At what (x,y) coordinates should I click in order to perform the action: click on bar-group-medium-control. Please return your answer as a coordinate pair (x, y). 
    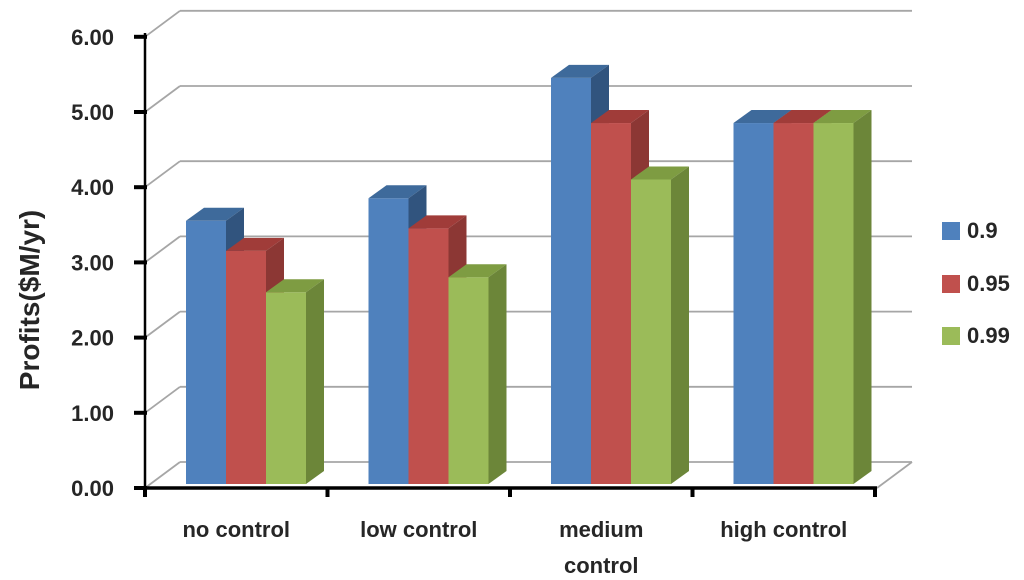
    Looking at the image, I should click on (620, 274).